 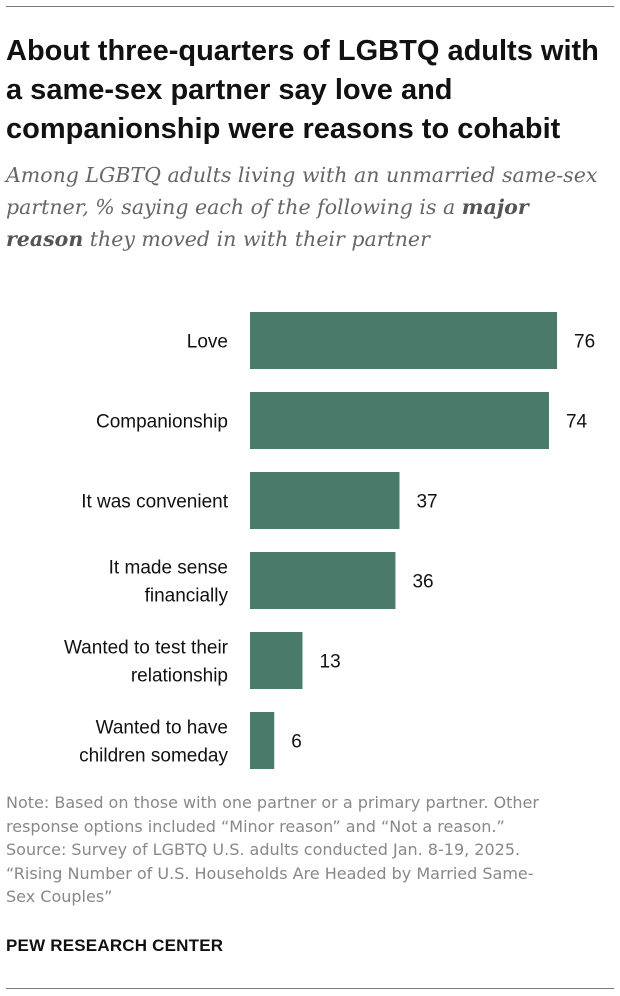 I want to click on category-label-line: Wanted to test their, so click(x=146, y=648).